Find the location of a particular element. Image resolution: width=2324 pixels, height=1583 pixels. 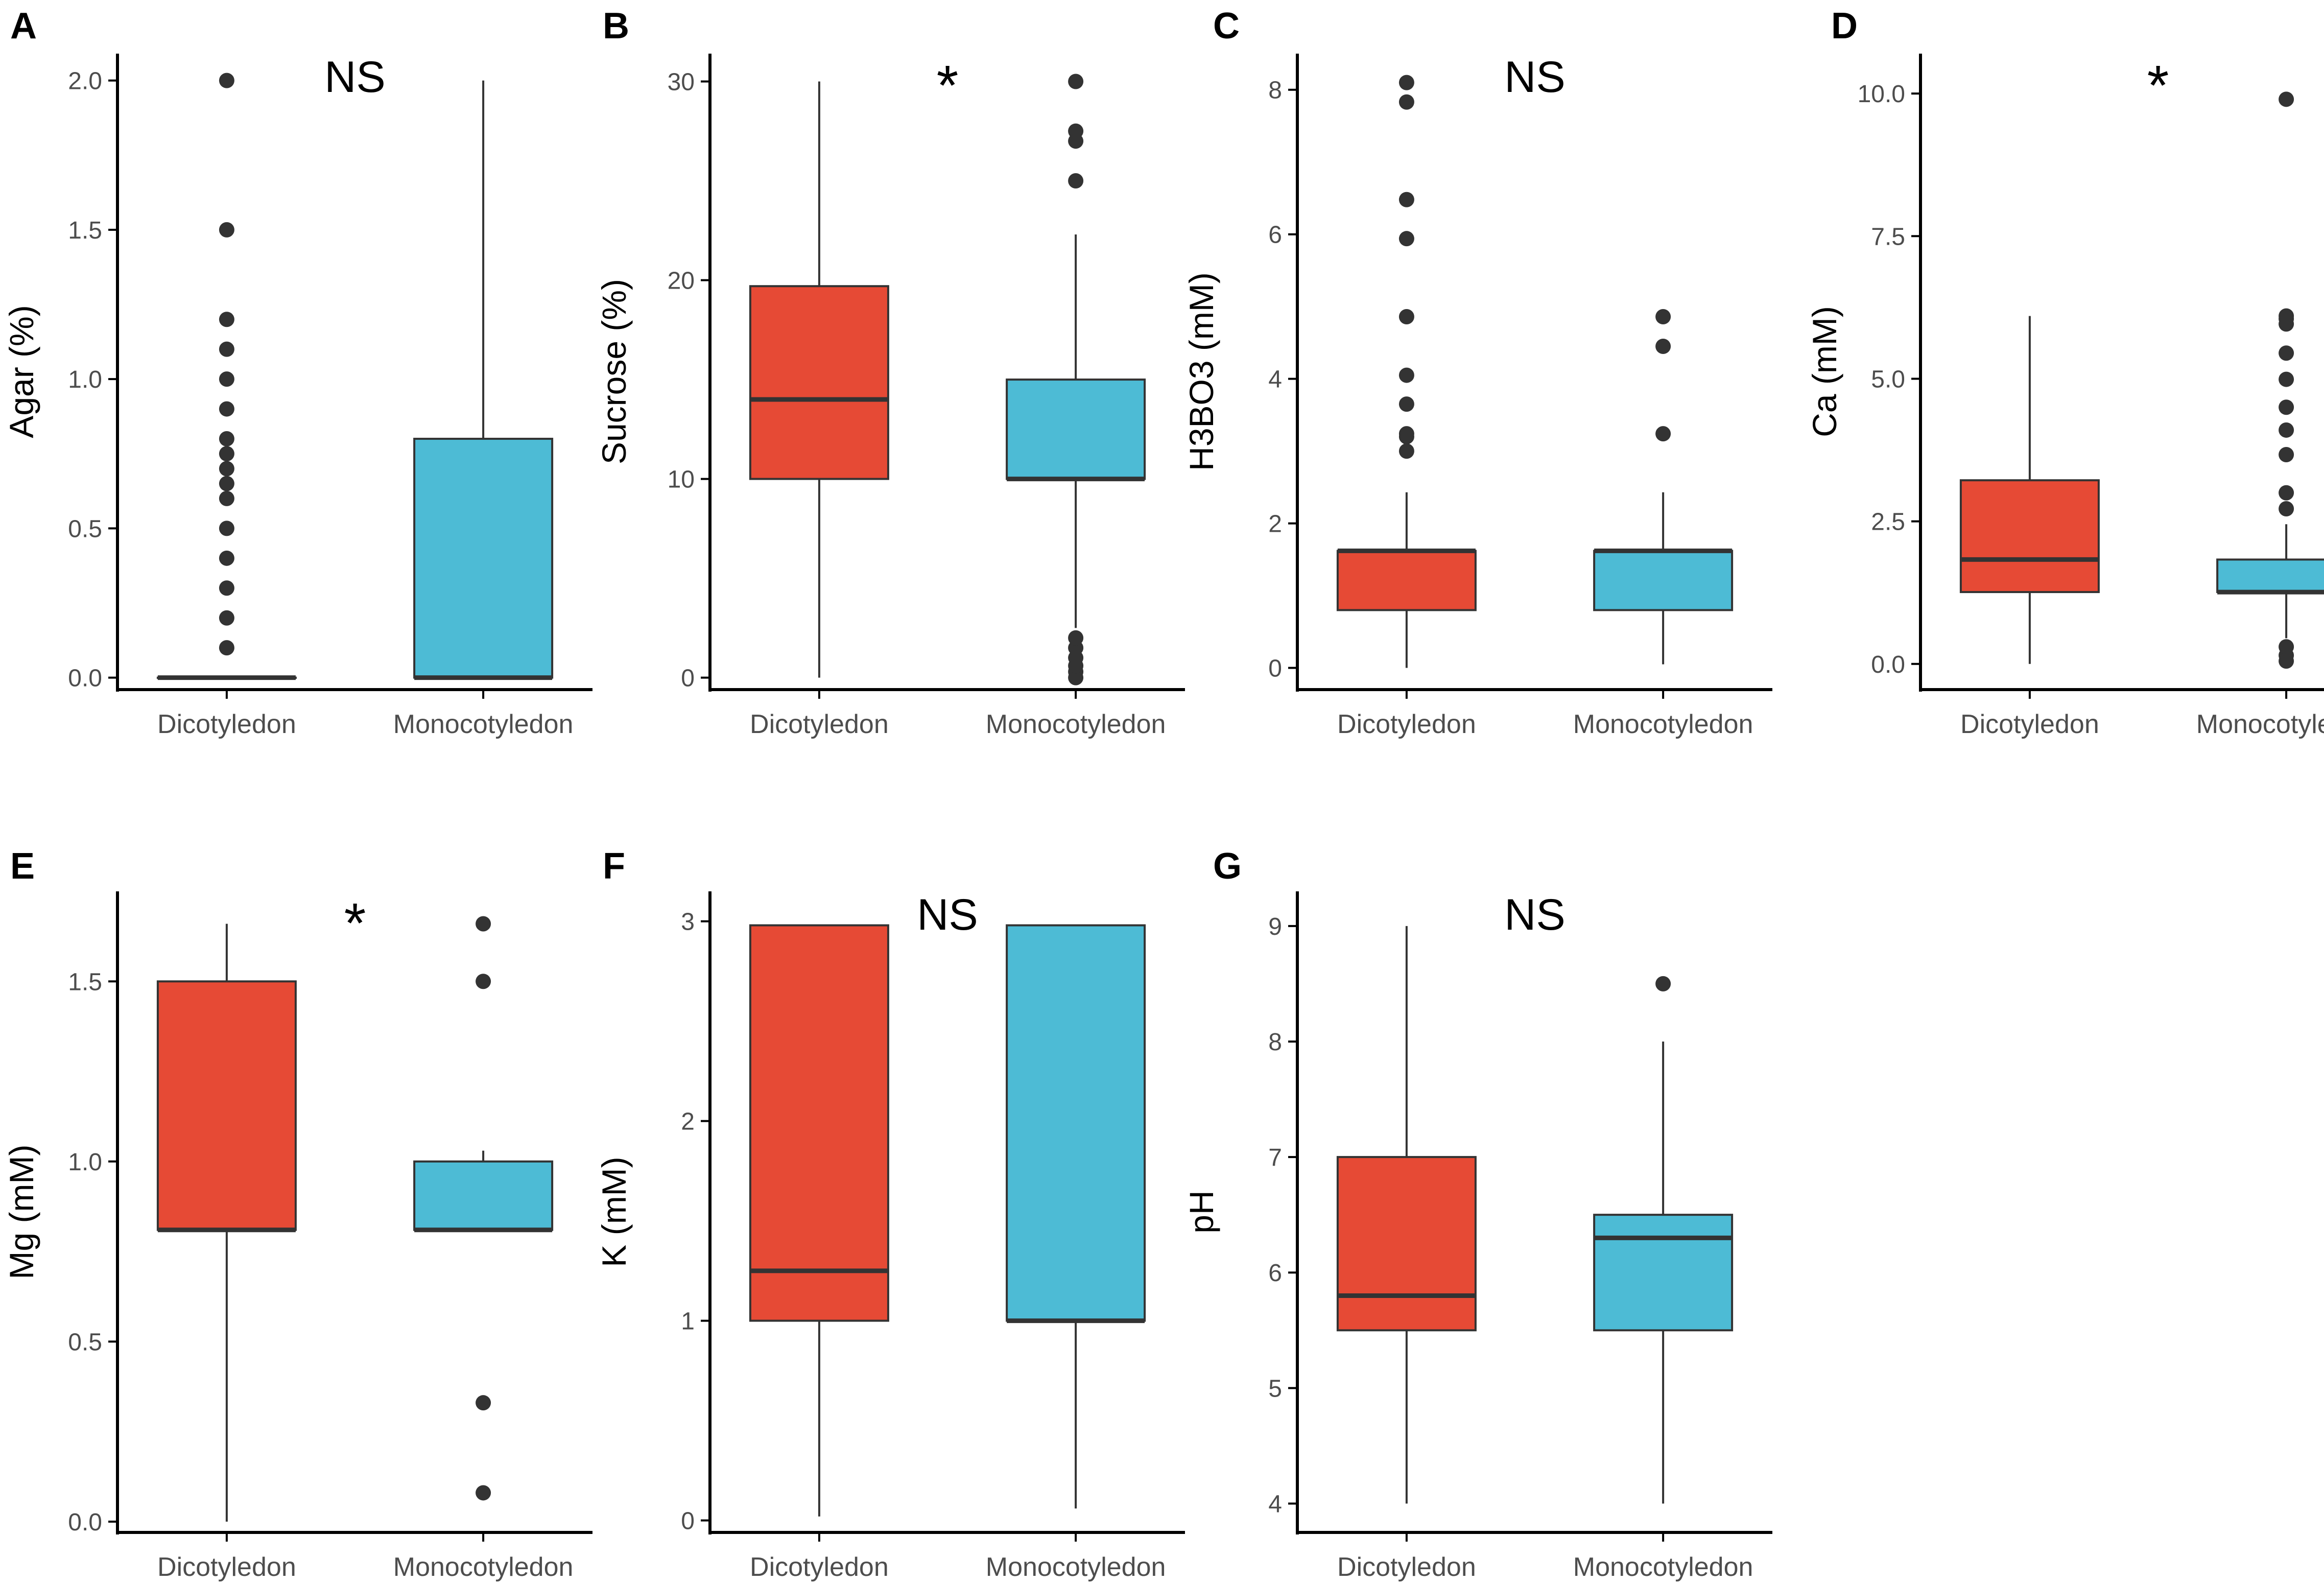

y-tick-label: 2 is located at coordinates (688, 1122).